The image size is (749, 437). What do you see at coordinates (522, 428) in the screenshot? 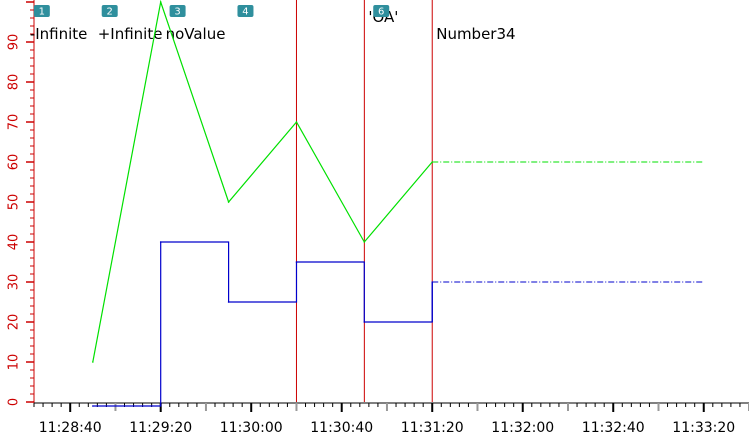
I see `x-tick-label: 11:32:00` at bounding box center [522, 428].